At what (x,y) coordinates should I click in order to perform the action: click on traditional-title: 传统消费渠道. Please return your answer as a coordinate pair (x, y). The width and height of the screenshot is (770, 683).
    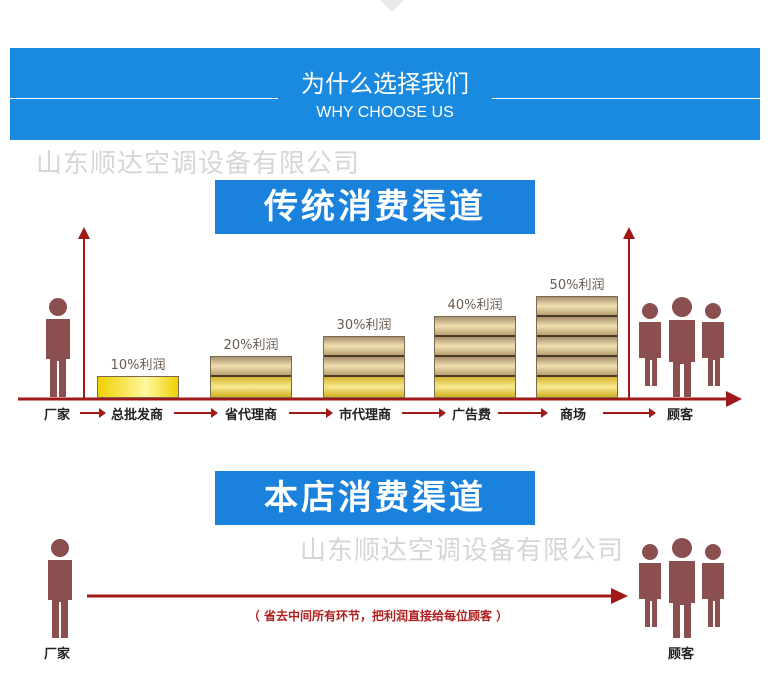
    Looking at the image, I should click on (375, 207).